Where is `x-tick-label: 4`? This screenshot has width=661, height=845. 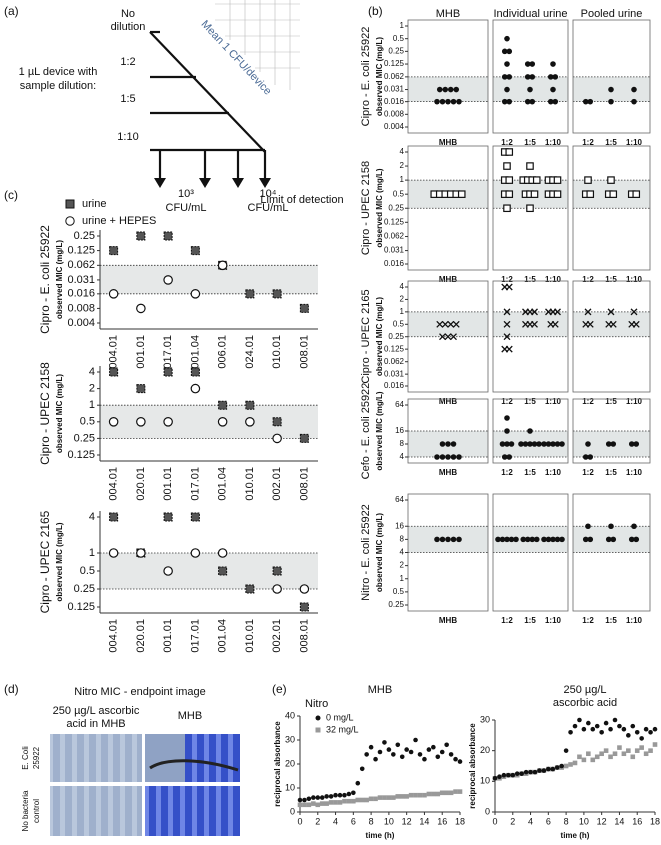 x-tick-label: 4 is located at coordinates (335, 821).